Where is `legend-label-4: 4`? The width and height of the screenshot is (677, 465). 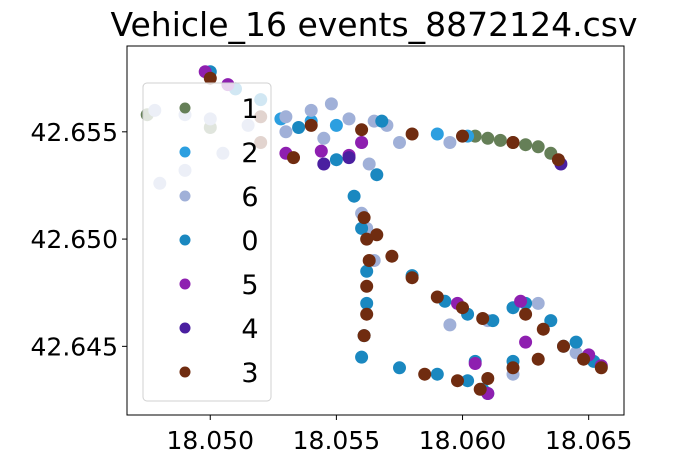 legend-label-4: 4 is located at coordinates (249, 329).